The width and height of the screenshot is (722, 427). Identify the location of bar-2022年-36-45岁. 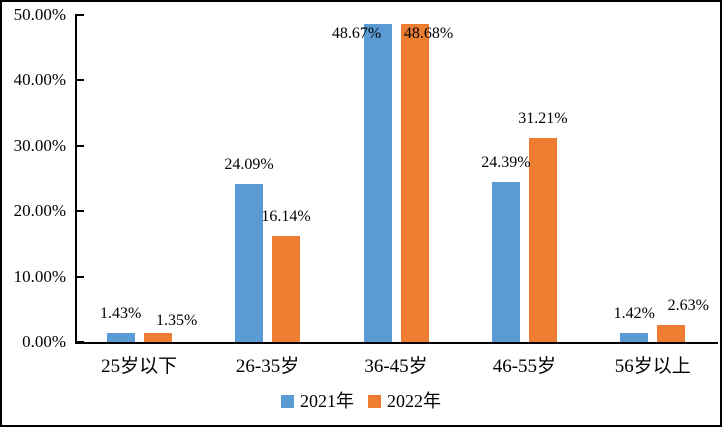
(414, 182).